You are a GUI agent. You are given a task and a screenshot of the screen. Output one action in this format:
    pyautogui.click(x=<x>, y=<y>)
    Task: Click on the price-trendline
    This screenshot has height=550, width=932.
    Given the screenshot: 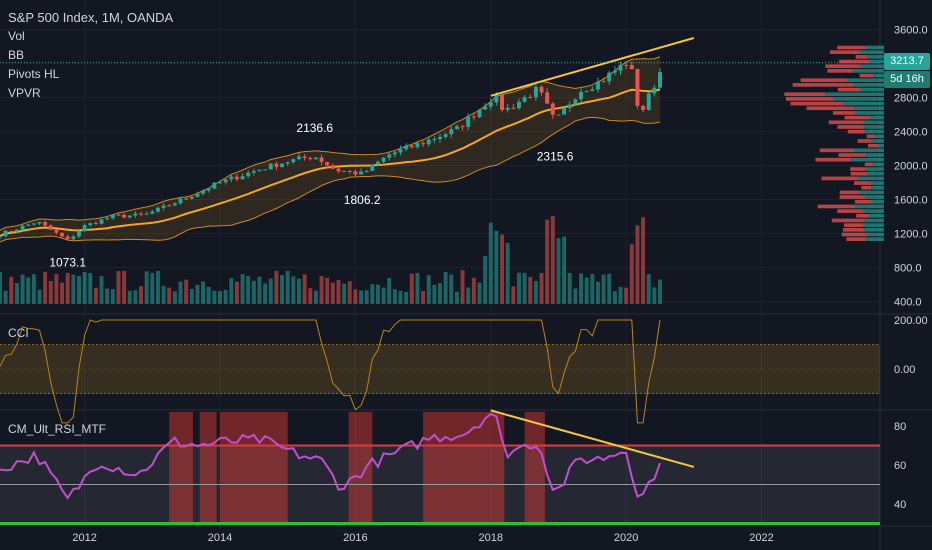 What is the action you would take?
    pyautogui.click(x=592, y=67)
    